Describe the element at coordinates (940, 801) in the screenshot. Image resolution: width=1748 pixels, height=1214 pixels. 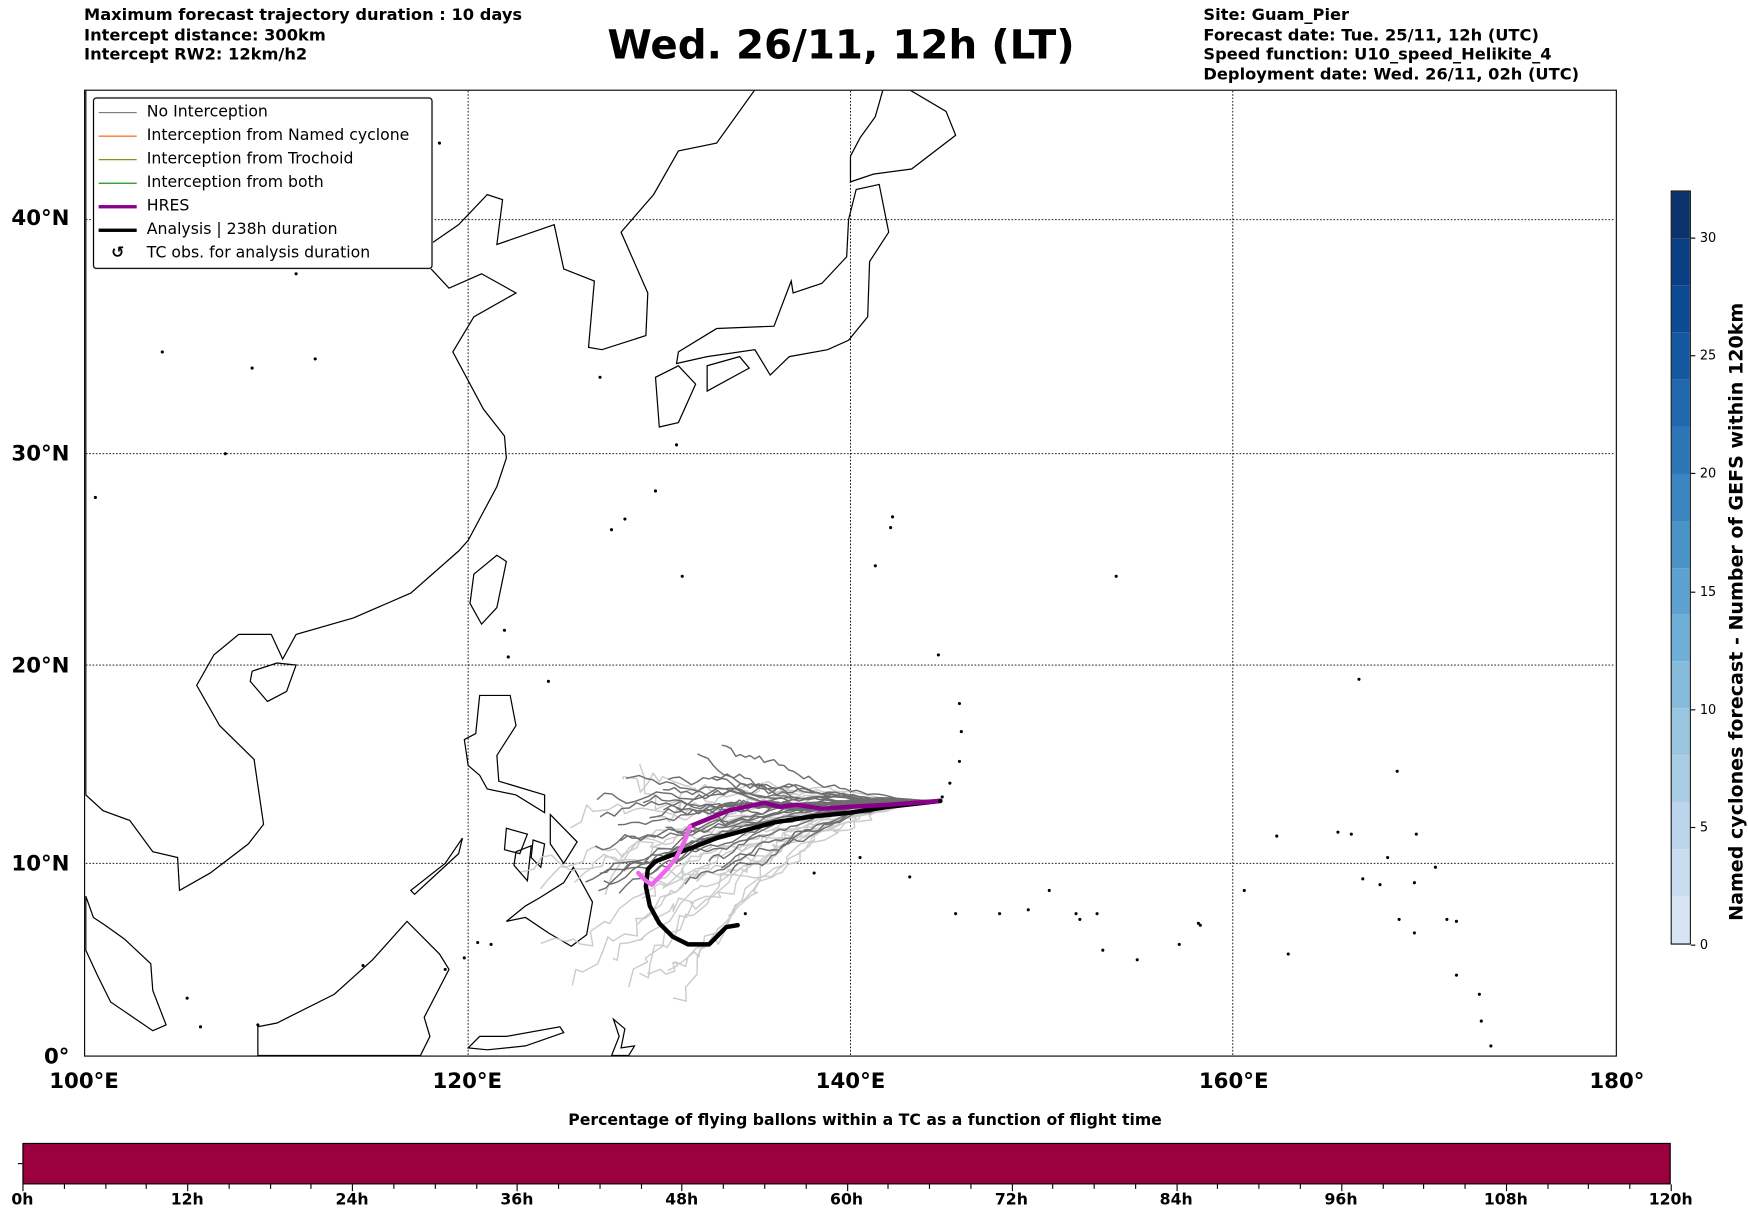
I see `site-marker` at that location.